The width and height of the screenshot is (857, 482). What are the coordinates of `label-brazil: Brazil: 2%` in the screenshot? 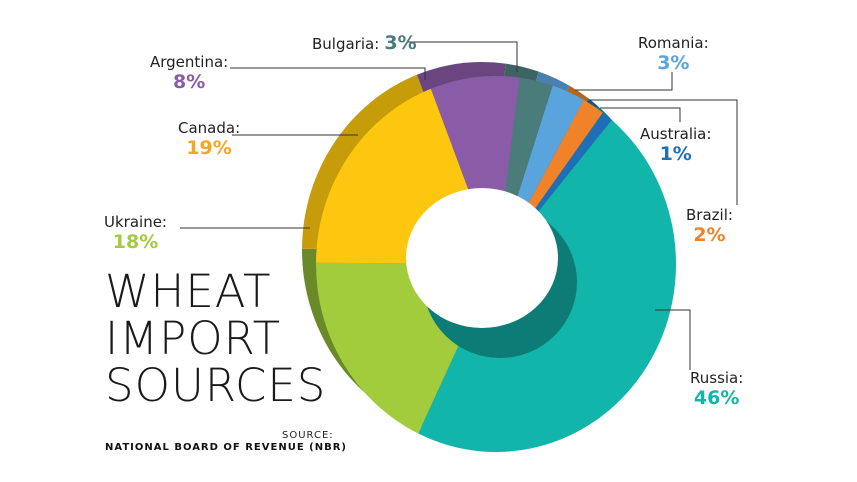 It's located at (709, 225).